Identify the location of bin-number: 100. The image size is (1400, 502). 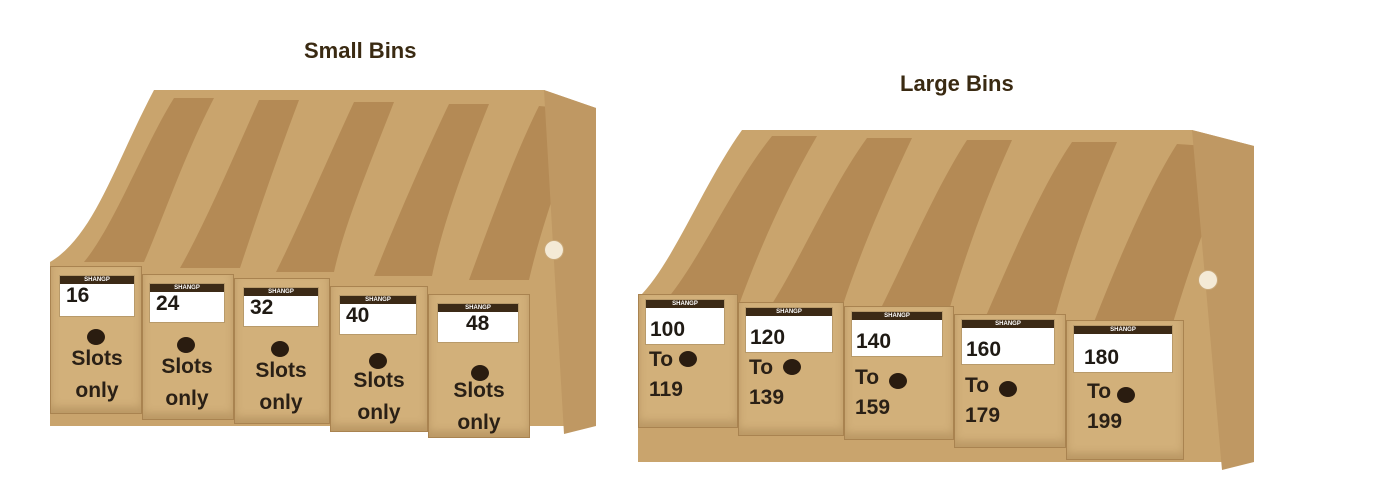
(668, 329).